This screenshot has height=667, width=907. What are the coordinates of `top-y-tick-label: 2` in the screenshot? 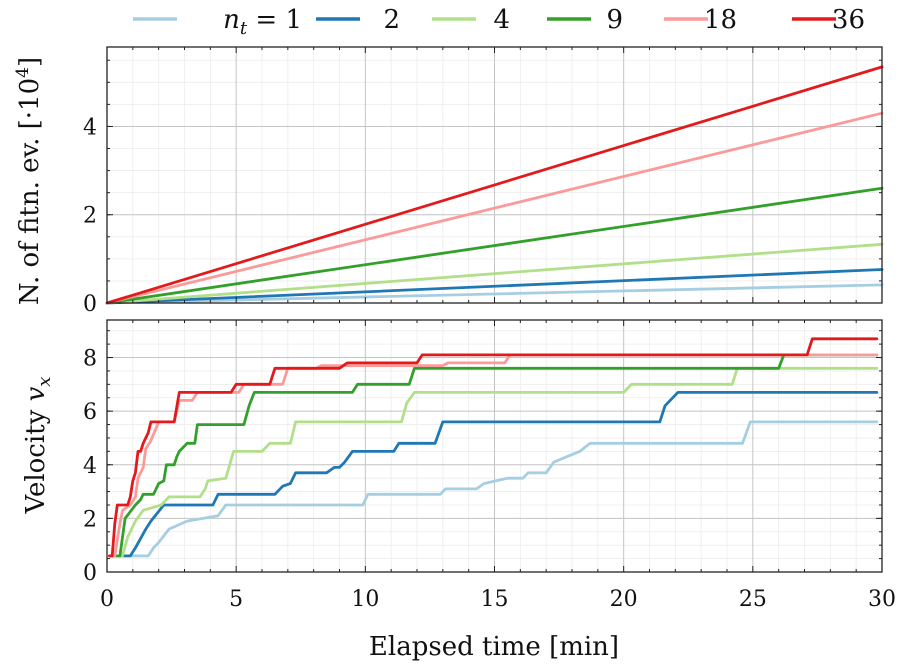 It's located at (90, 216).